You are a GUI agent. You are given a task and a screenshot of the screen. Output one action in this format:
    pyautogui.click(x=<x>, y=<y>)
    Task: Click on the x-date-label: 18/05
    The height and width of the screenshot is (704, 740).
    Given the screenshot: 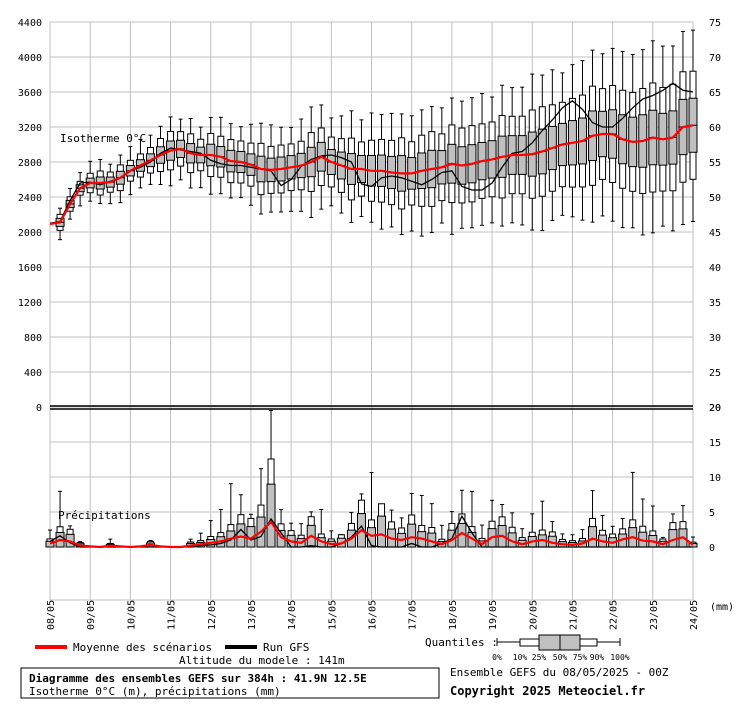 What is the action you would take?
    pyautogui.click(x=453, y=615)
    